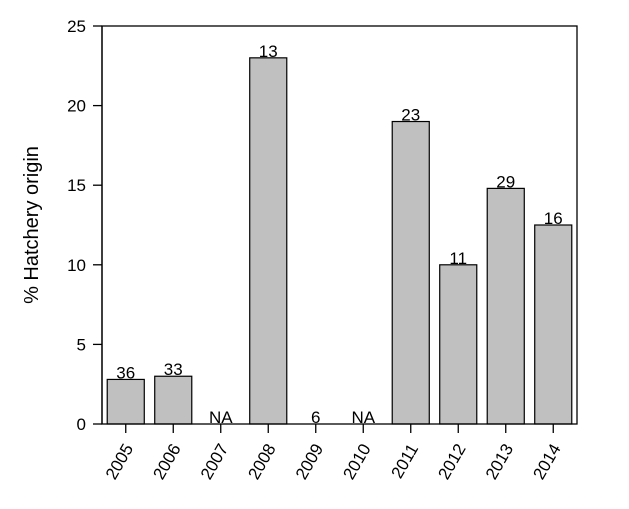 The width and height of the screenshot is (629, 509). What do you see at coordinates (125, 372) in the screenshot?
I see `bar-label-2005: 36` at bounding box center [125, 372].